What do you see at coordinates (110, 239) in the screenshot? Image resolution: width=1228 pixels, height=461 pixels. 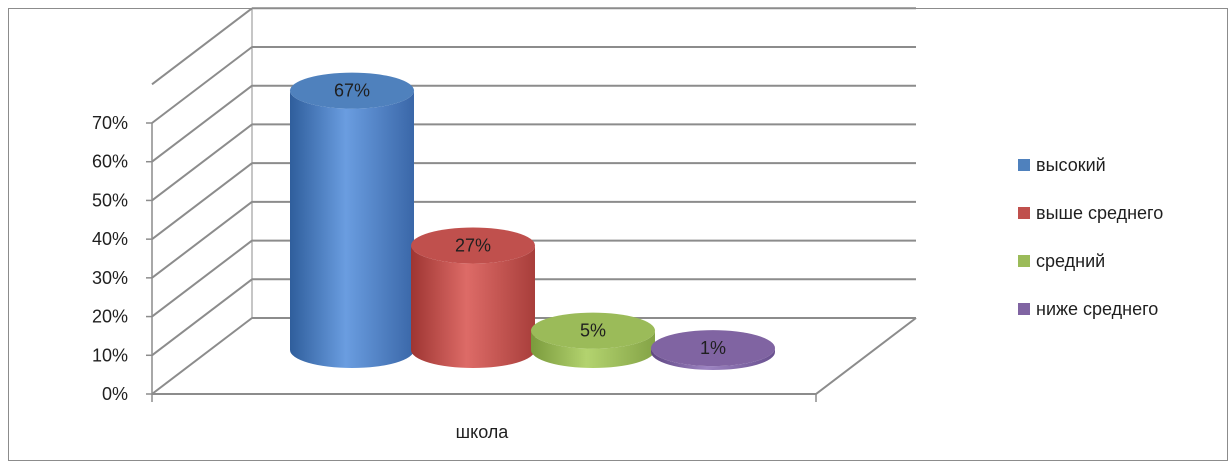 I see `y-tick-label: 40%` at bounding box center [110, 239].